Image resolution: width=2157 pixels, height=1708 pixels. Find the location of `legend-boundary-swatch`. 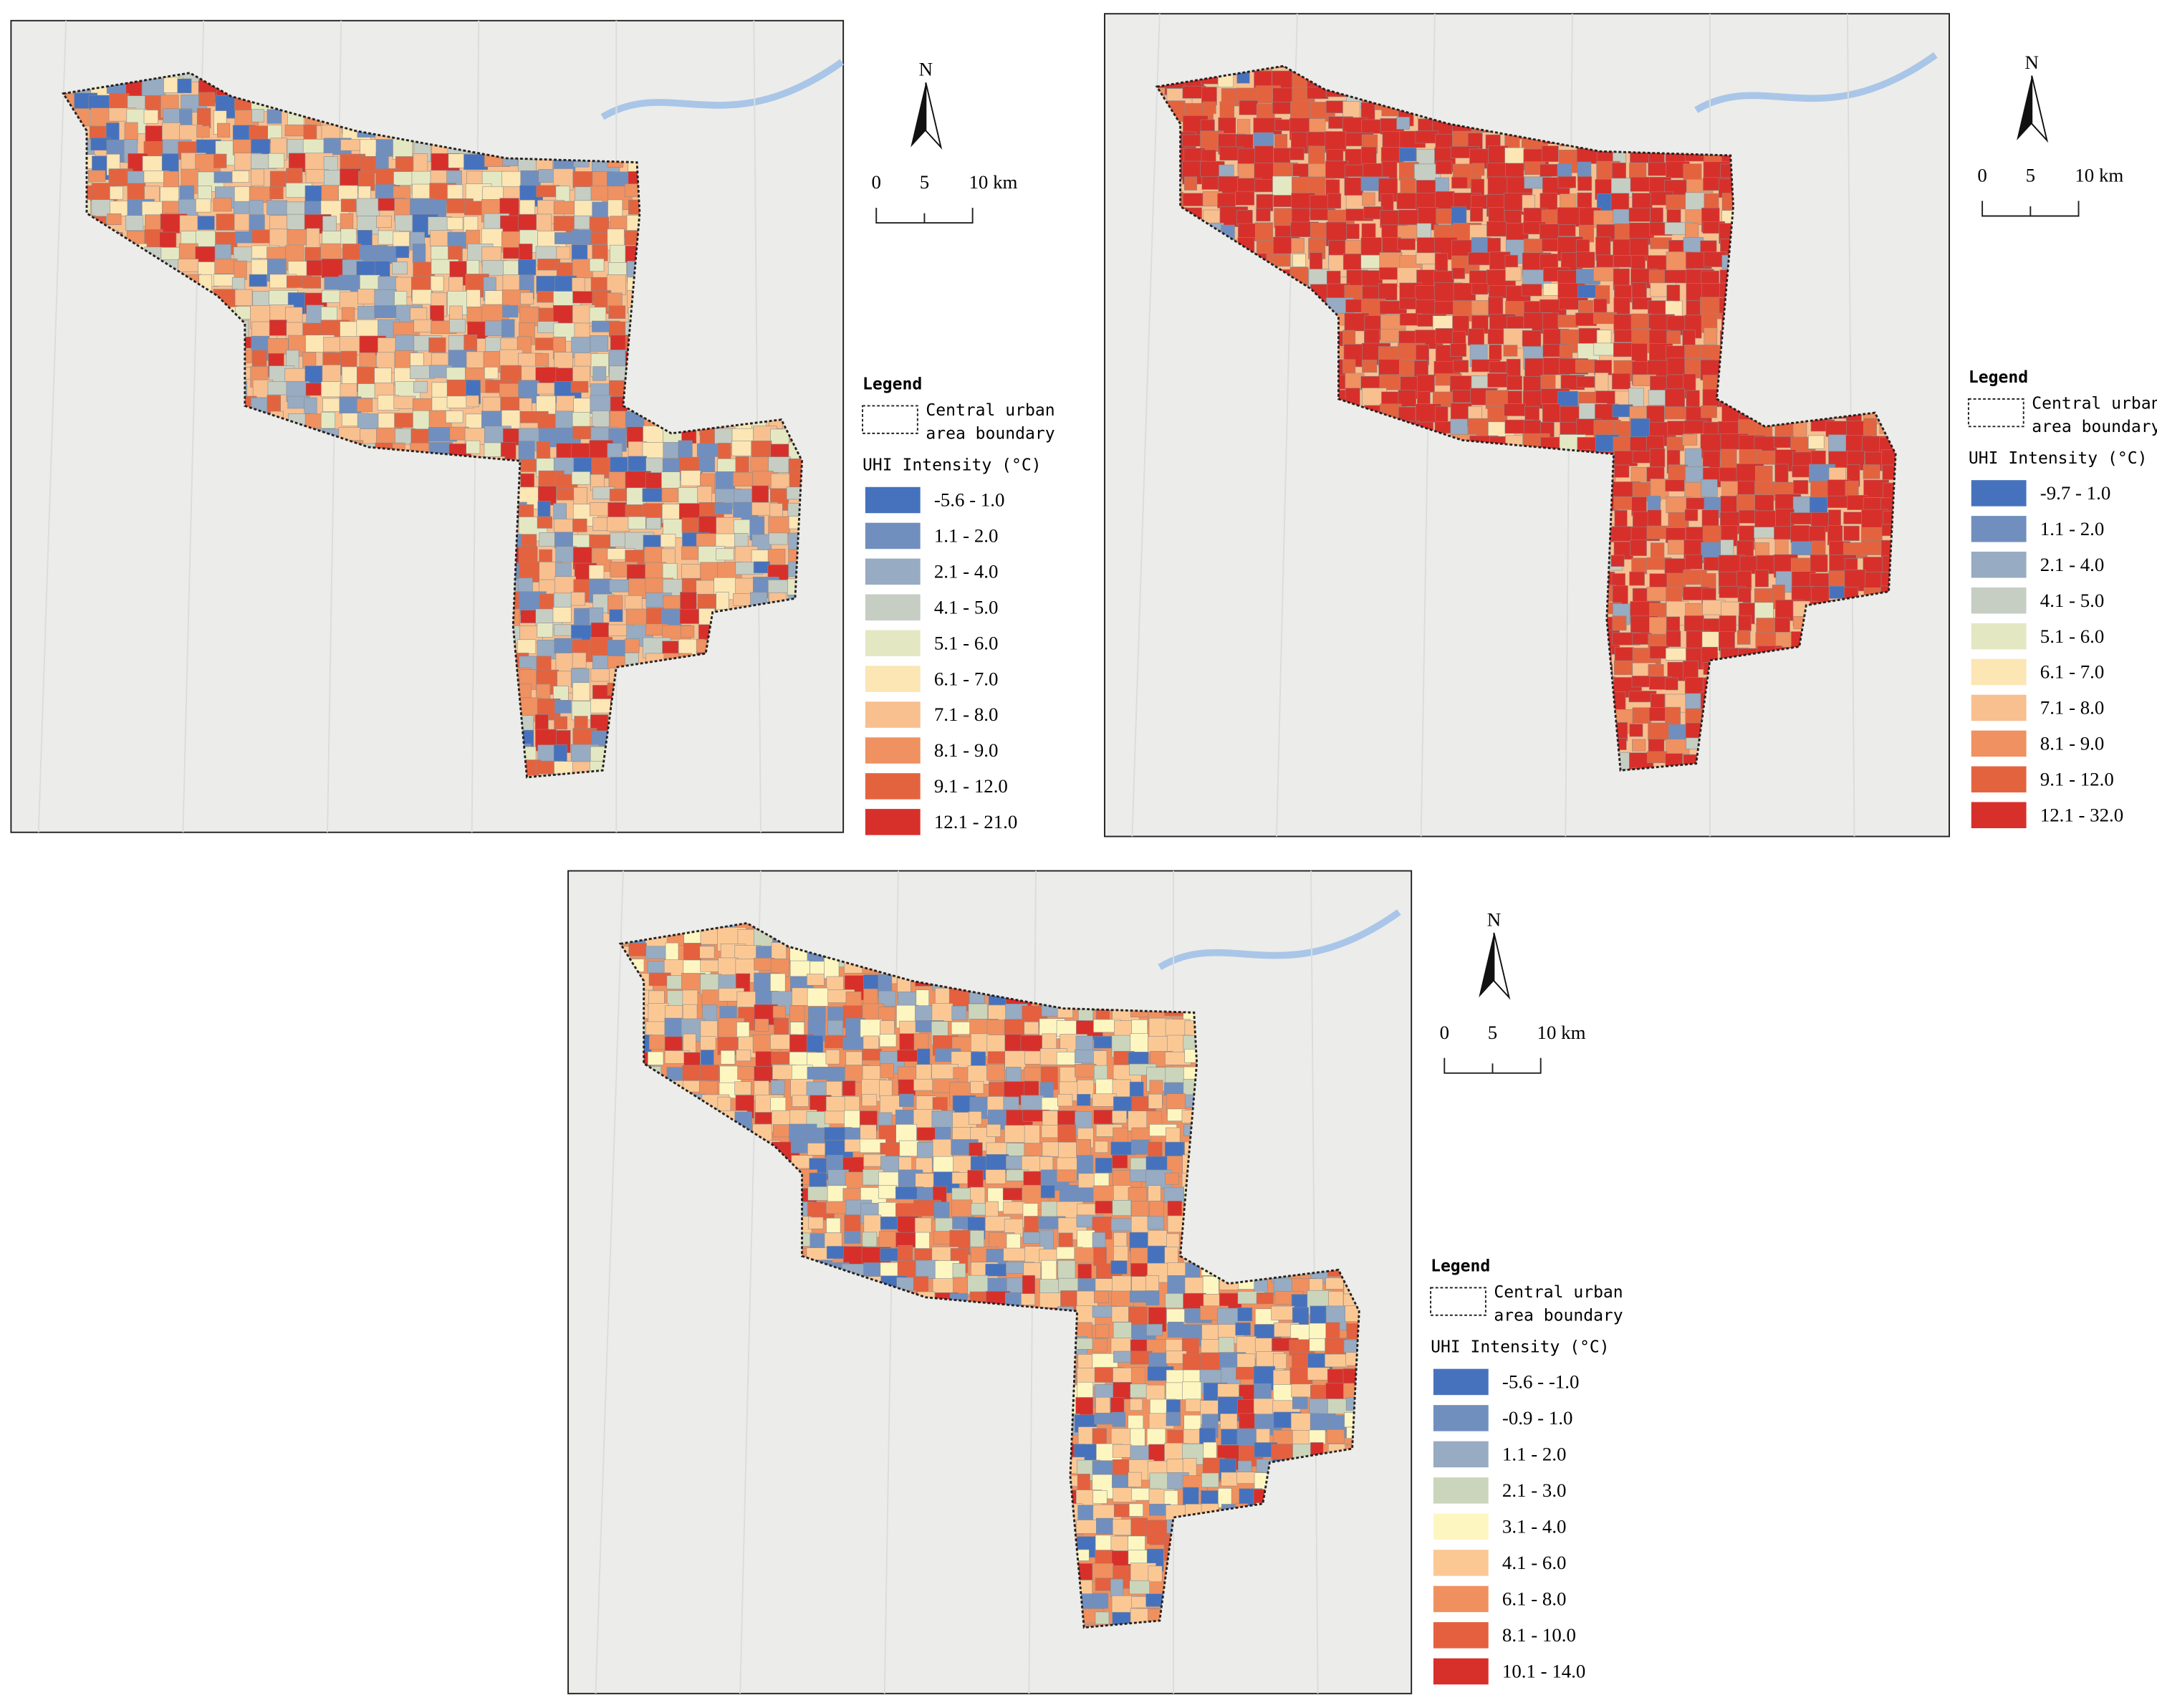

legend-boundary-swatch is located at coordinates (1996, 413).